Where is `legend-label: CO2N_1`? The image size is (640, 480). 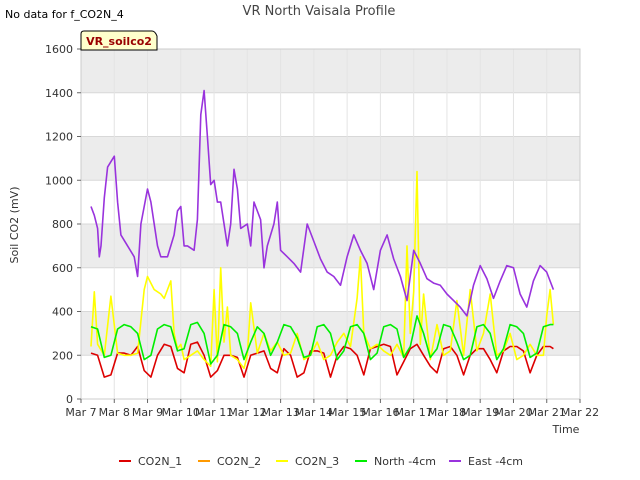
legend-label: CO2N_1 is located at coordinates (160, 461).